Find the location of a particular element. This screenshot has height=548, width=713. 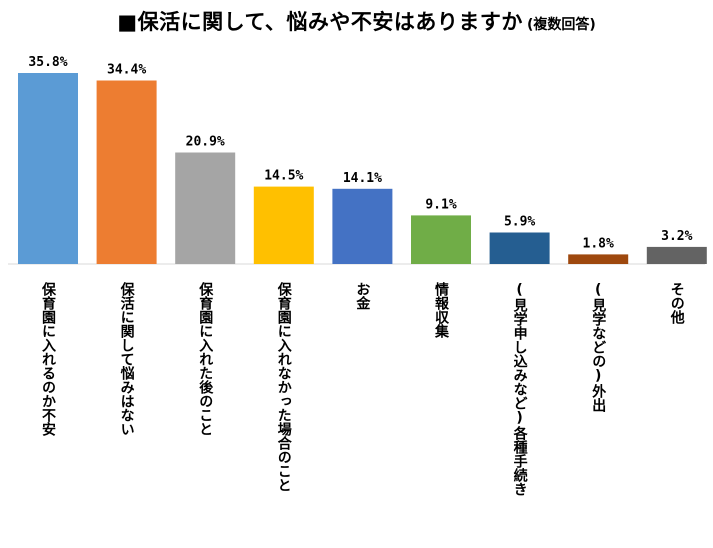

category-label-7: (見学申し込みなど)各種手続き is located at coordinates (519, 389).